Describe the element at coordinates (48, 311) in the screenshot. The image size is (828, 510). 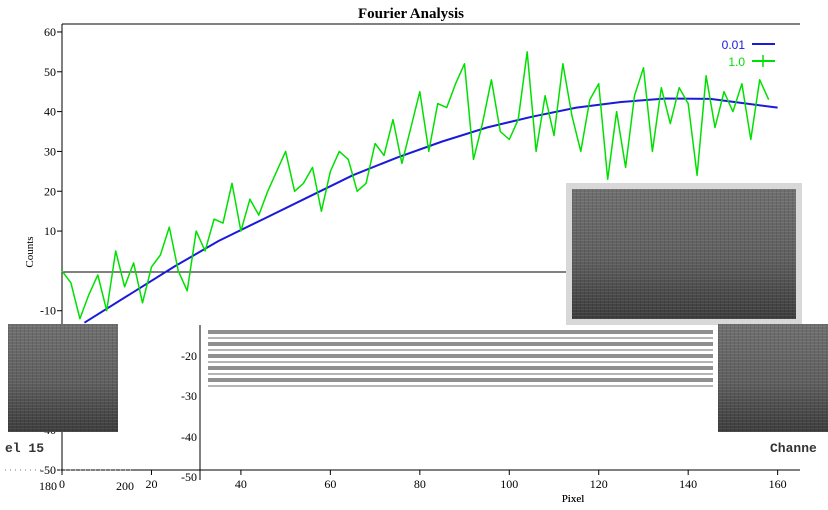
I see `y-tick-label: -10` at that location.